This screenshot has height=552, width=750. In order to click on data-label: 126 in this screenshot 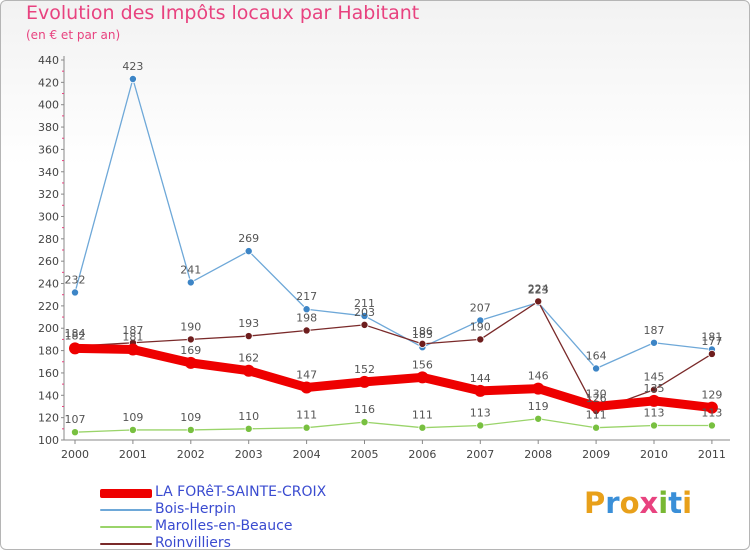, I will do `click(596, 398)`.